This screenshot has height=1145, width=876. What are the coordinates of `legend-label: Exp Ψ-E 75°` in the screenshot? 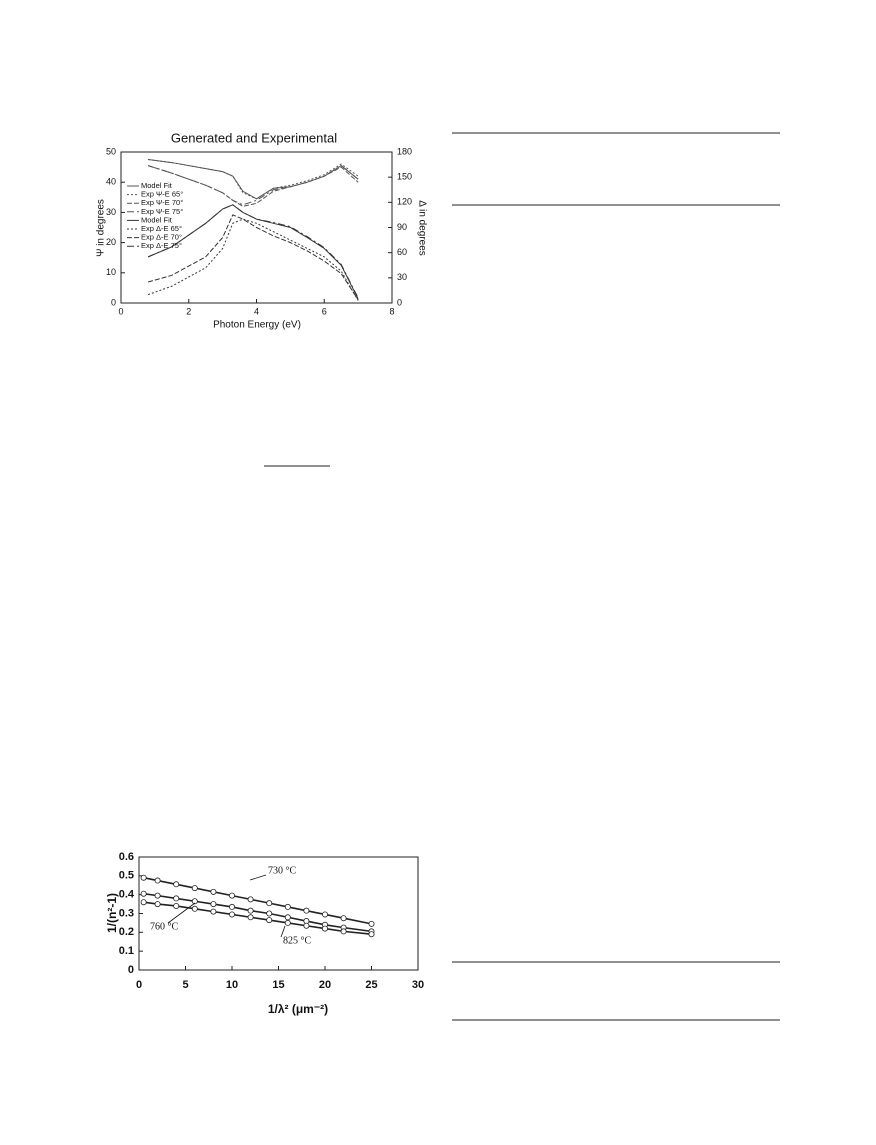 It's located at (162, 211).